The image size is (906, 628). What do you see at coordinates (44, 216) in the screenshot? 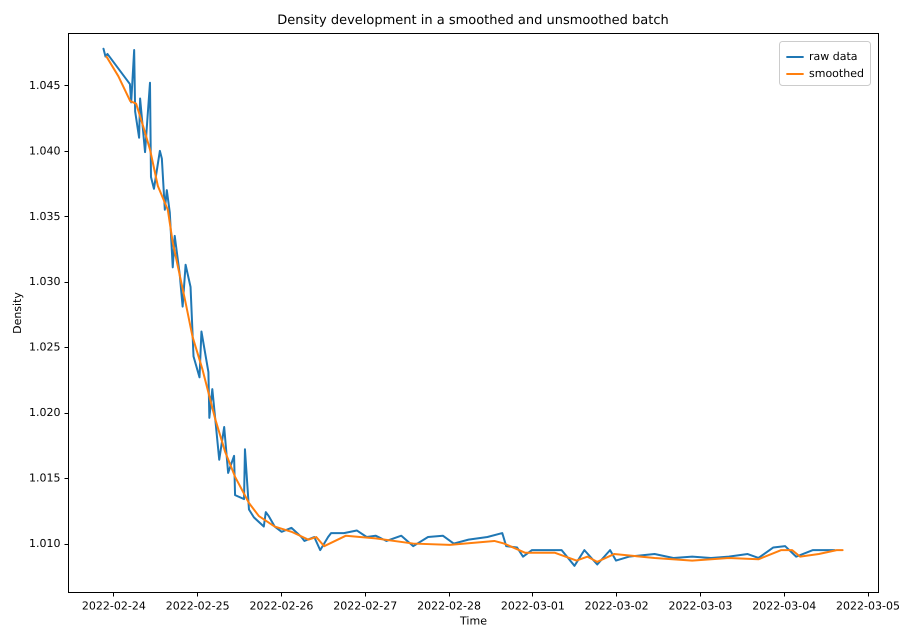
I see `y-tick-label: 1.035` at bounding box center [44, 216].